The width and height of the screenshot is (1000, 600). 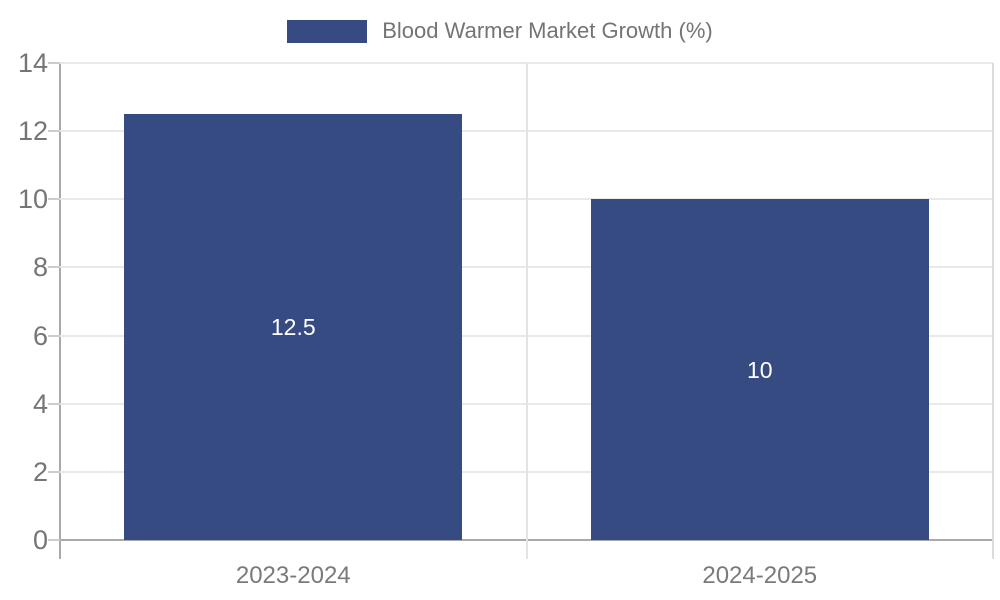 I want to click on x-axis-label: 2024-2025, so click(x=760, y=575).